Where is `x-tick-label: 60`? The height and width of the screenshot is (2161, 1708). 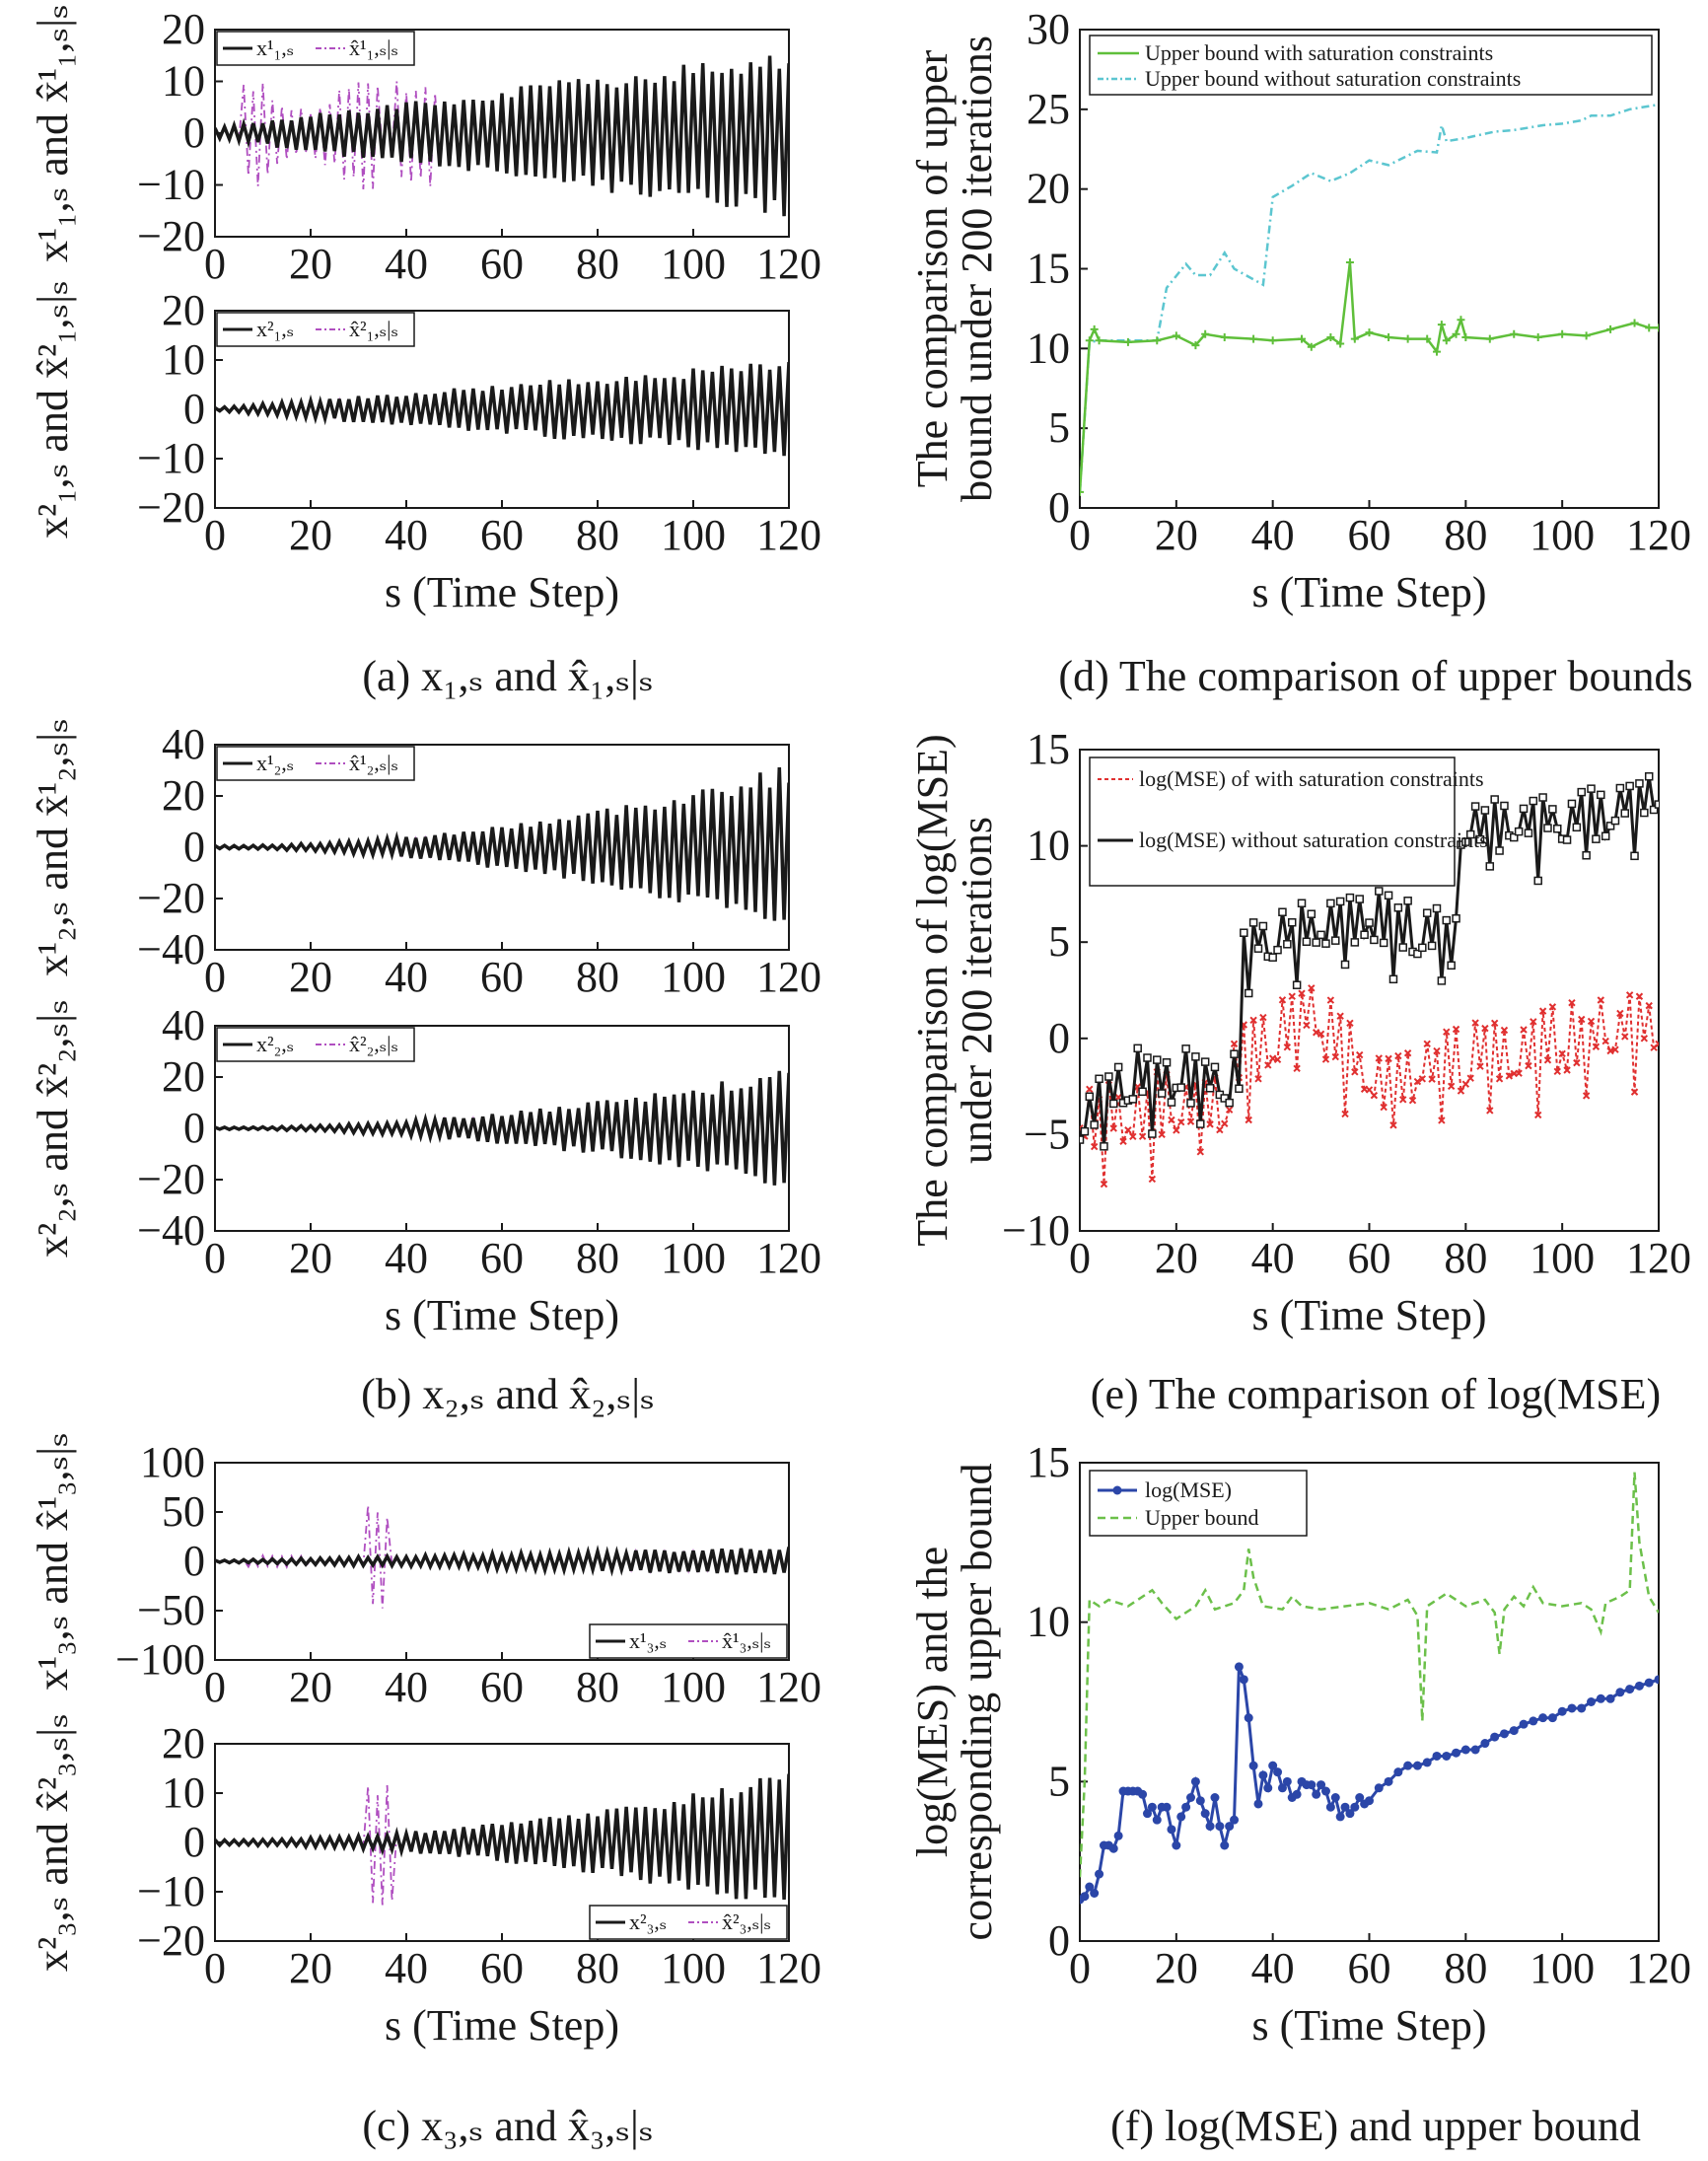 x-tick-label: 60 is located at coordinates (502, 1258).